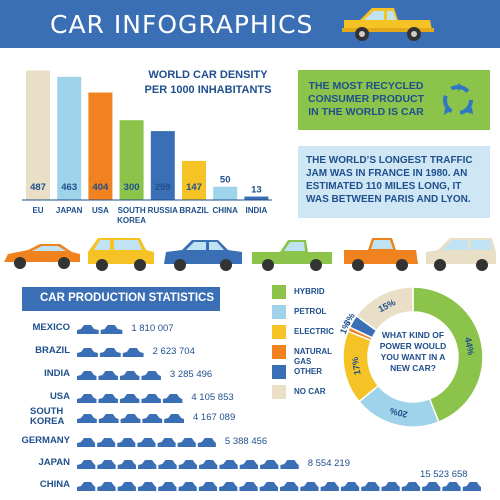 Image resolution: width=500 pixels, height=500 pixels. What do you see at coordinates (345, 328) in the screenshot?
I see `donut-value-label: 1%` at bounding box center [345, 328].